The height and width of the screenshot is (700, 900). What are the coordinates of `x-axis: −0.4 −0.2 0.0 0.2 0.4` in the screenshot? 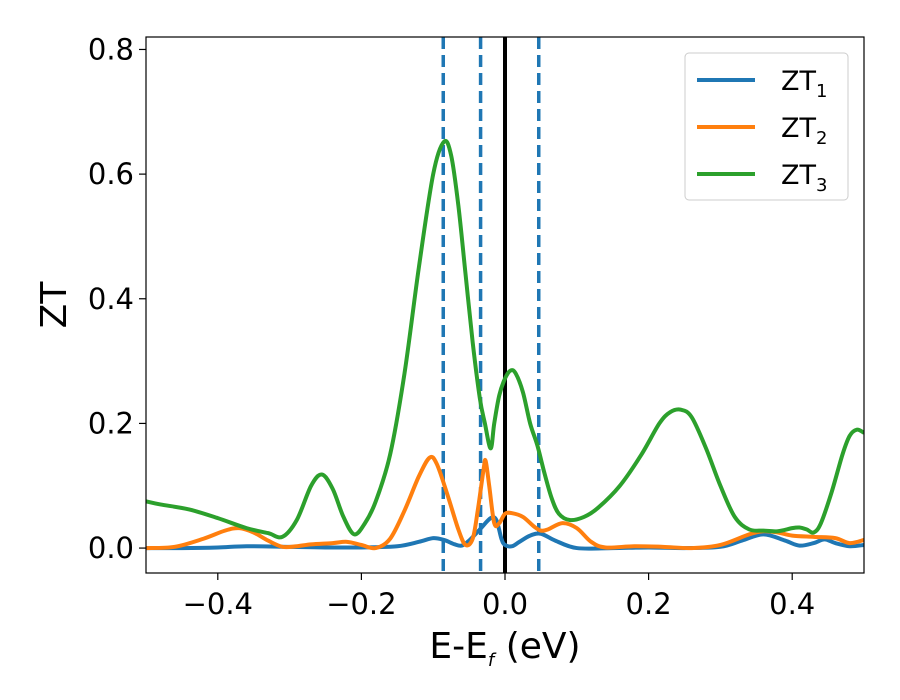 It's located at (499, 597).